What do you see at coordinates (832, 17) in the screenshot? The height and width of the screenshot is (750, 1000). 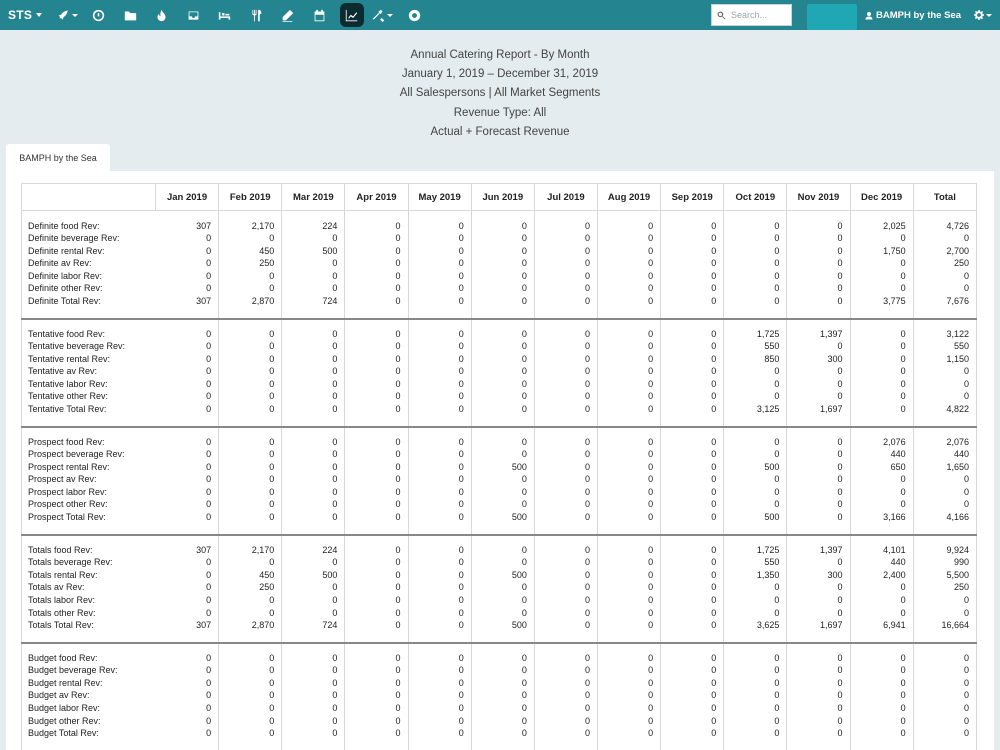 I see `highlight-block` at bounding box center [832, 17].